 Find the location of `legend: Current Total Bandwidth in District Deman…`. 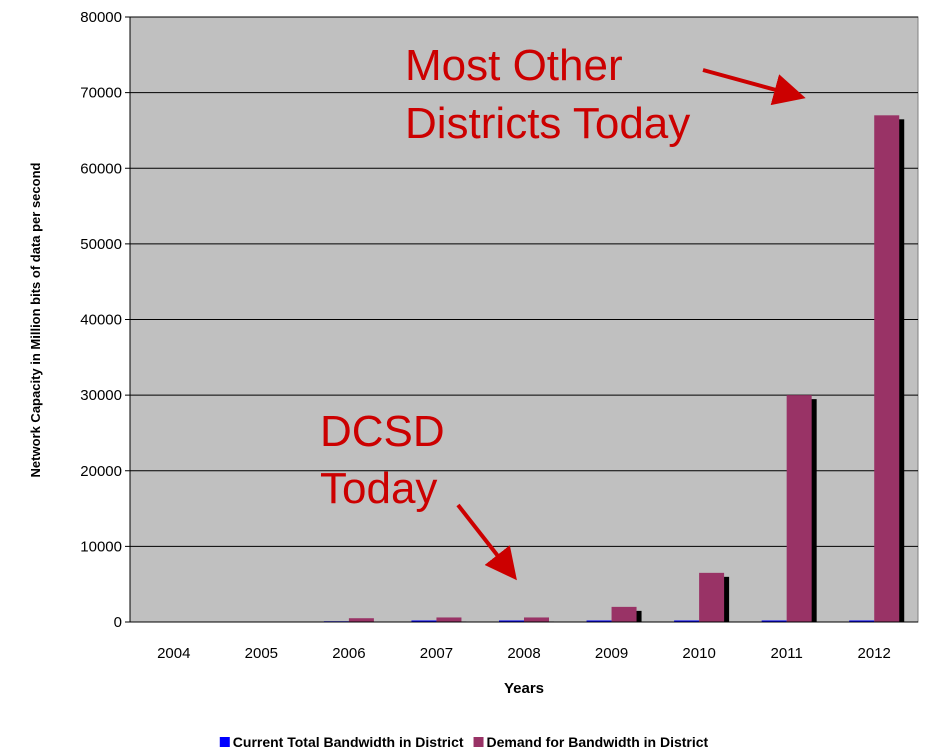

legend: Current Total Bandwidth in District Deman… is located at coordinates (464, 742).